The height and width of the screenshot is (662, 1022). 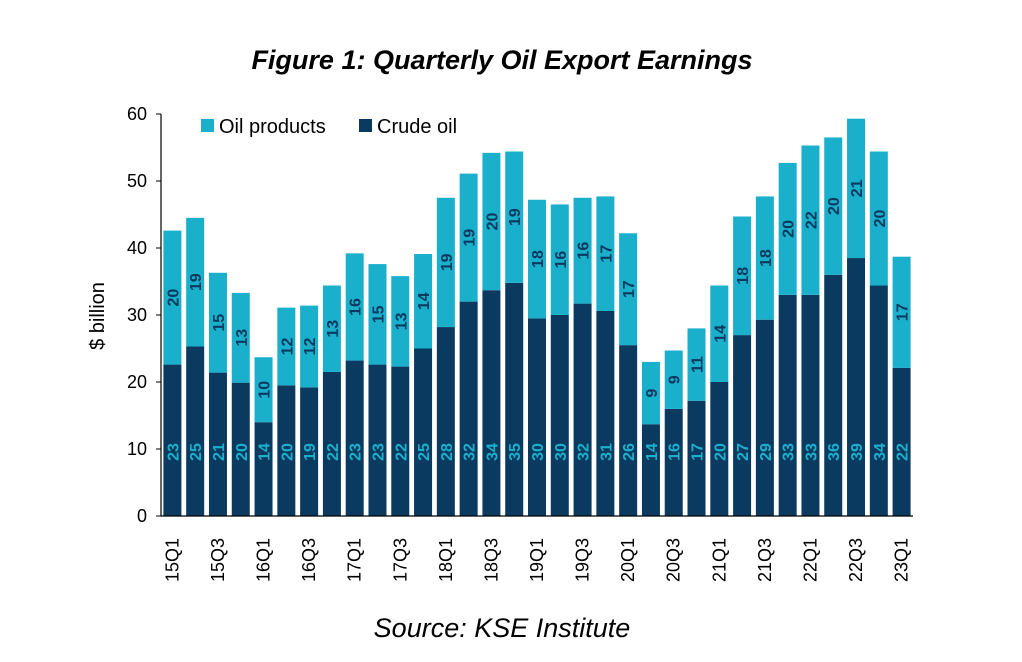 I want to click on label-oil-products-17Q4: 14, so click(x=424, y=301).